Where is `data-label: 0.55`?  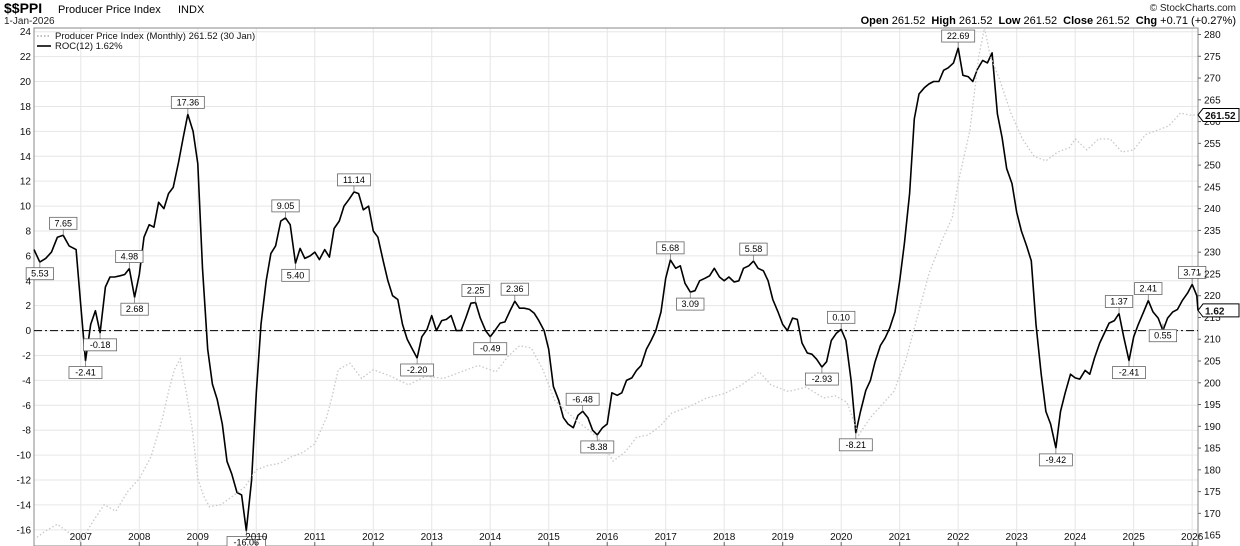 data-label: 0.55 is located at coordinates (1163, 336).